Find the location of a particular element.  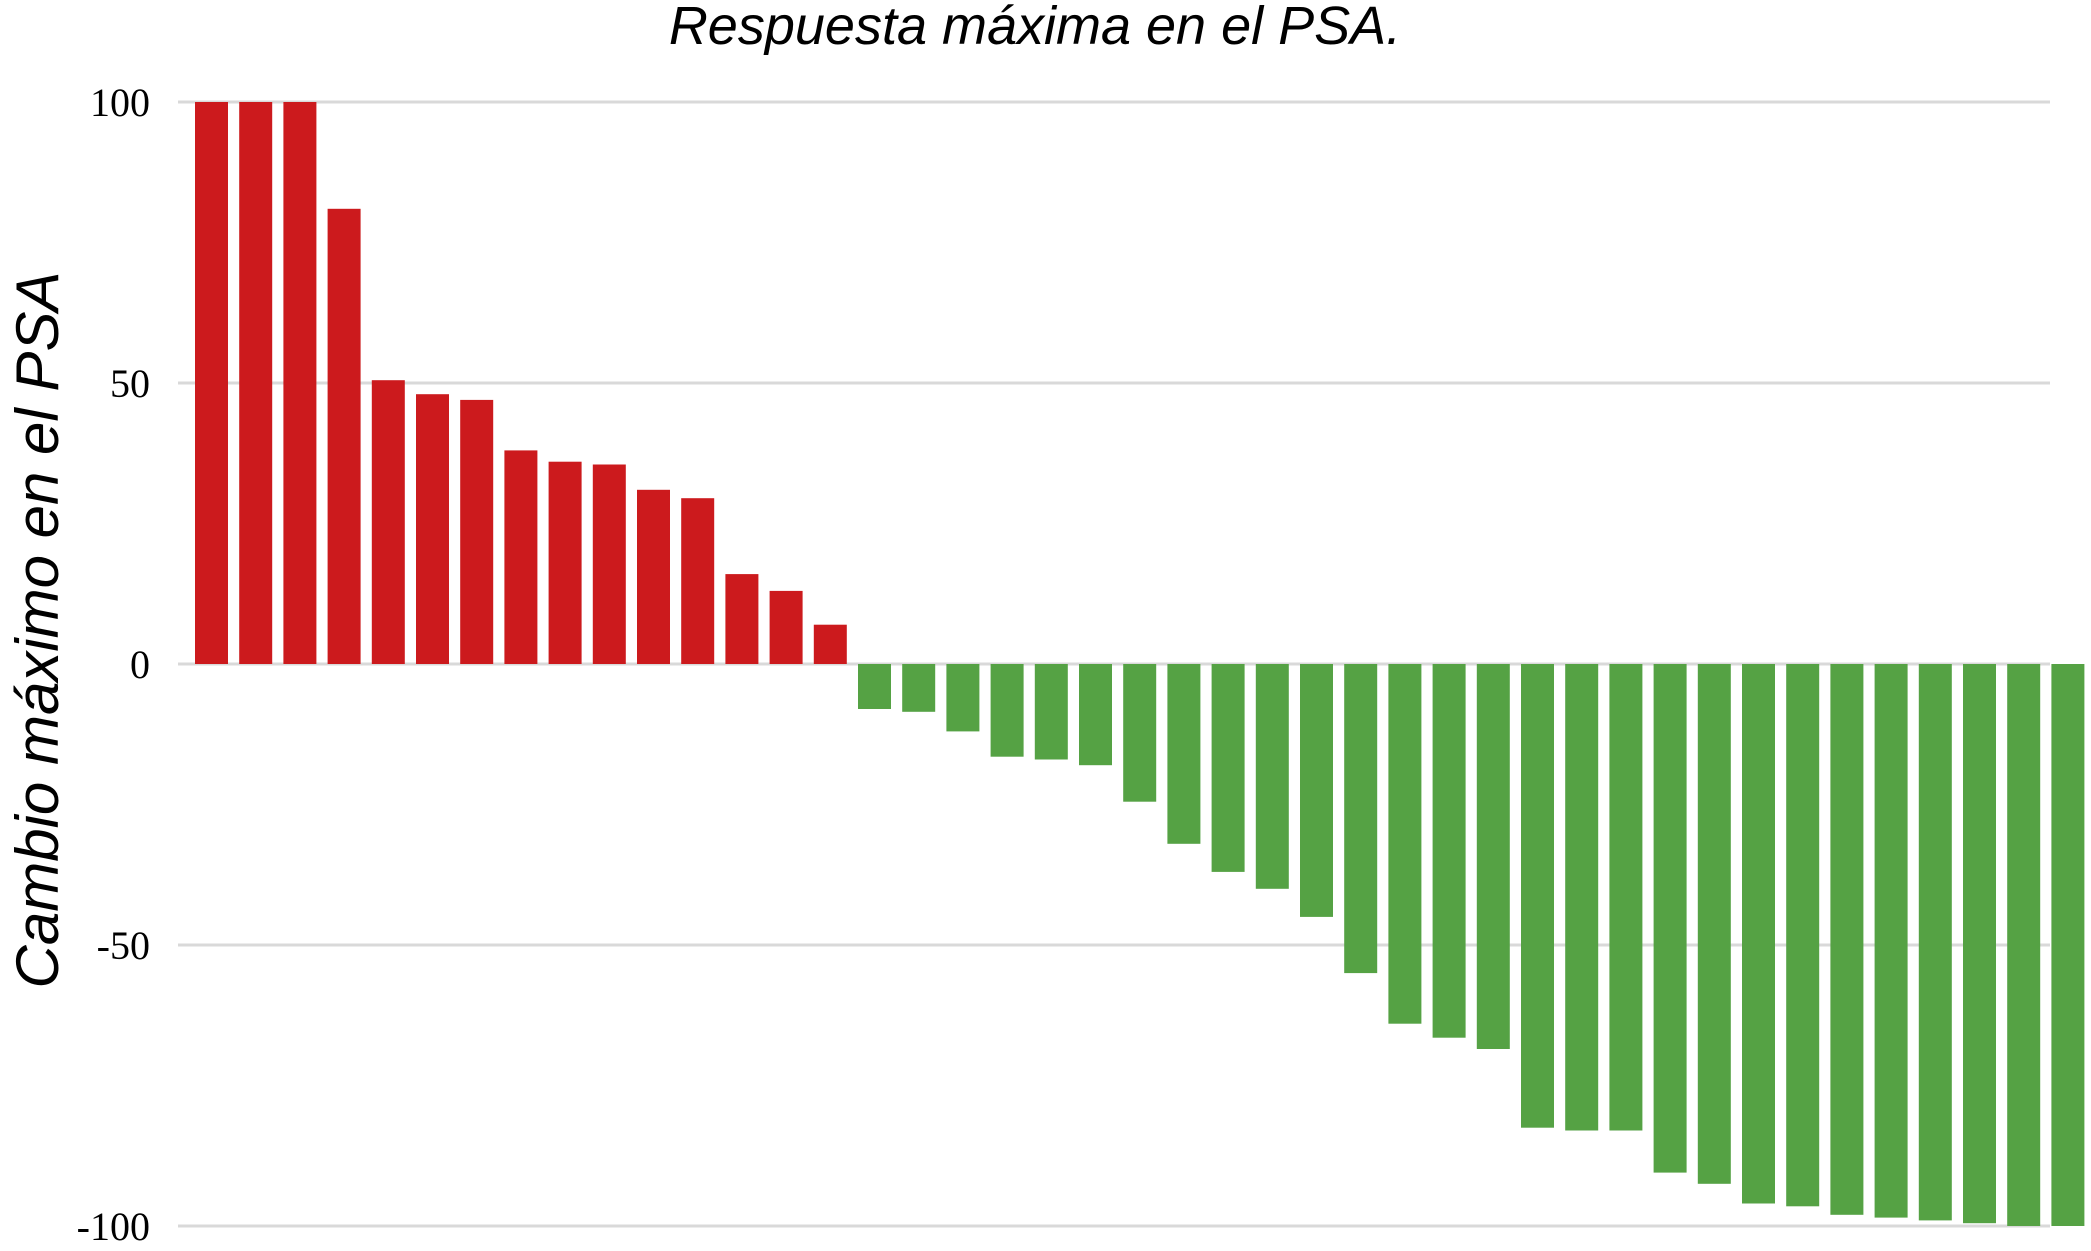

y-tick-label: -100 is located at coordinates (113, 1225).